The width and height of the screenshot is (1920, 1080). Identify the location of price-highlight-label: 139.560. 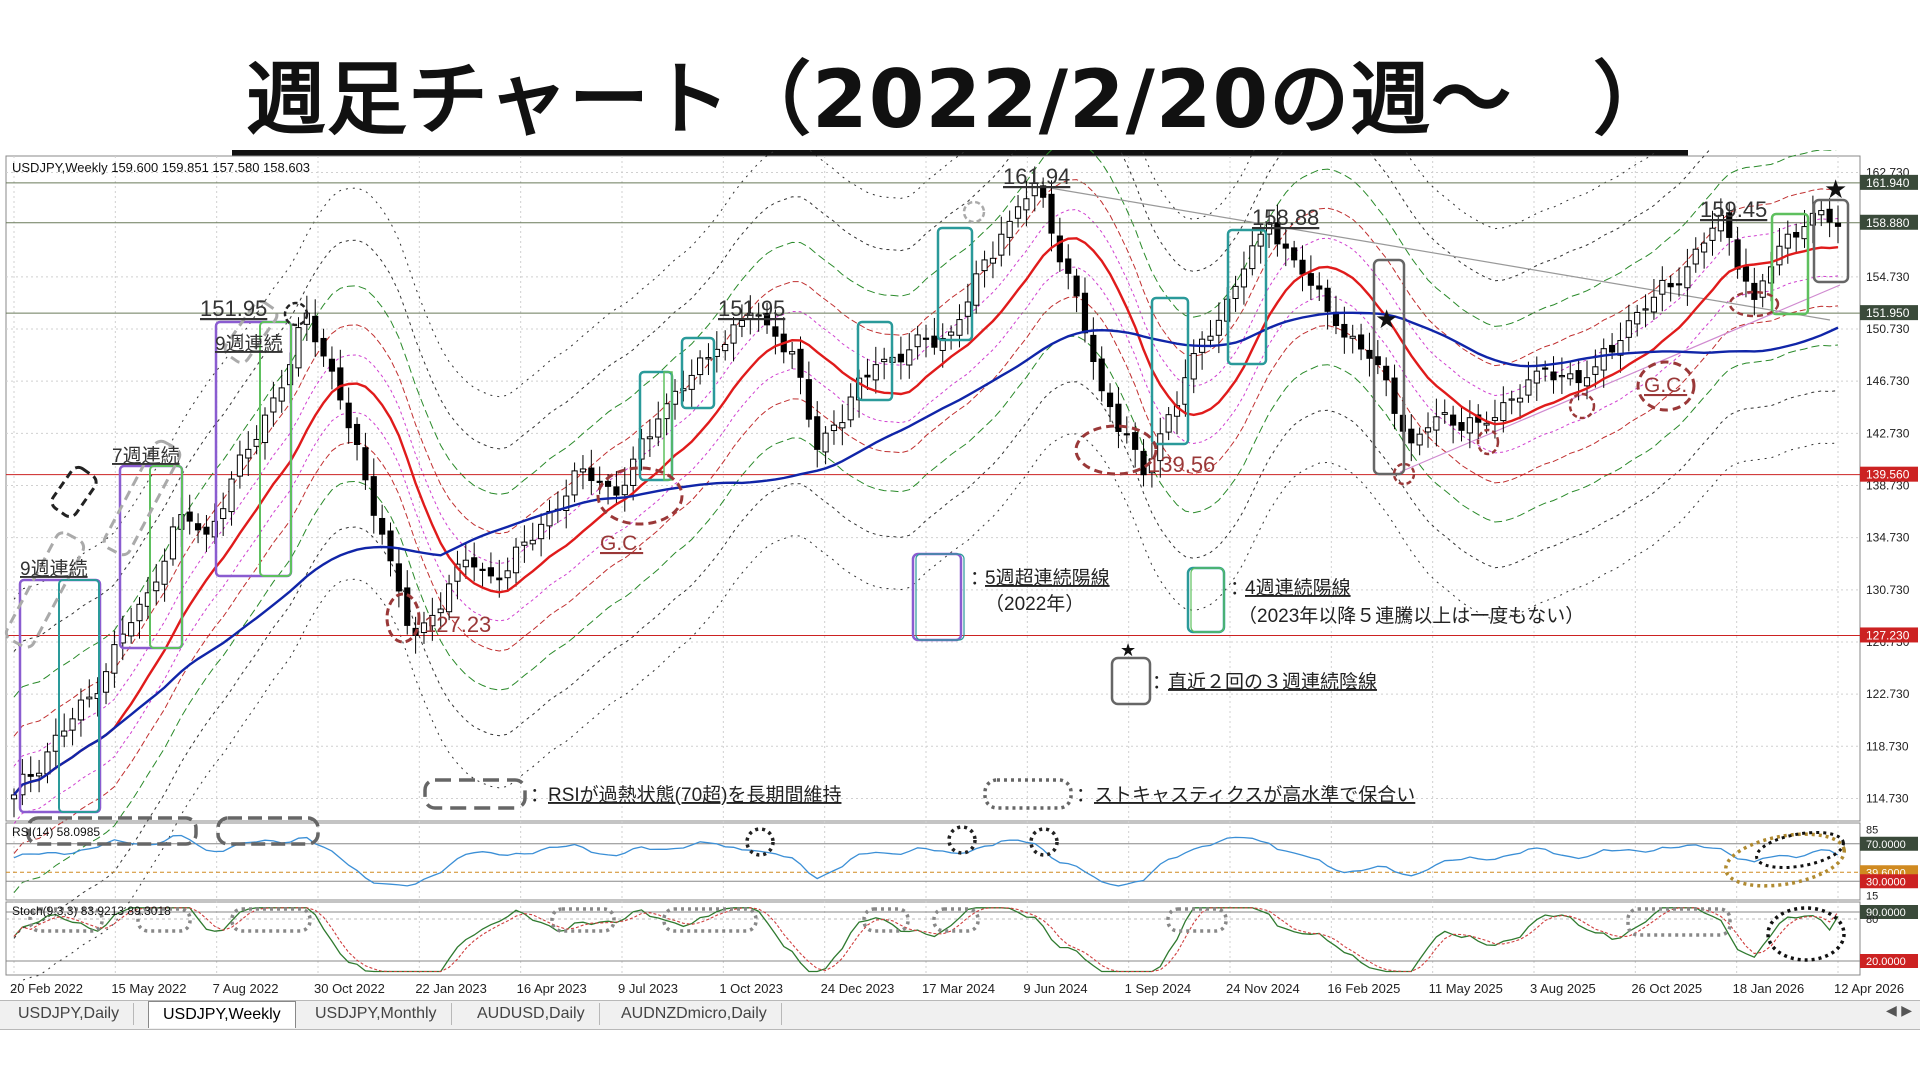
(1888, 475).